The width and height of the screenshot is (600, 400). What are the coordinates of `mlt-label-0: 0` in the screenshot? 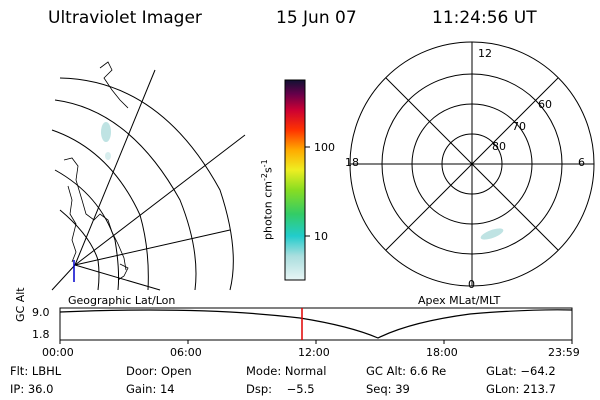 It's located at (471, 284).